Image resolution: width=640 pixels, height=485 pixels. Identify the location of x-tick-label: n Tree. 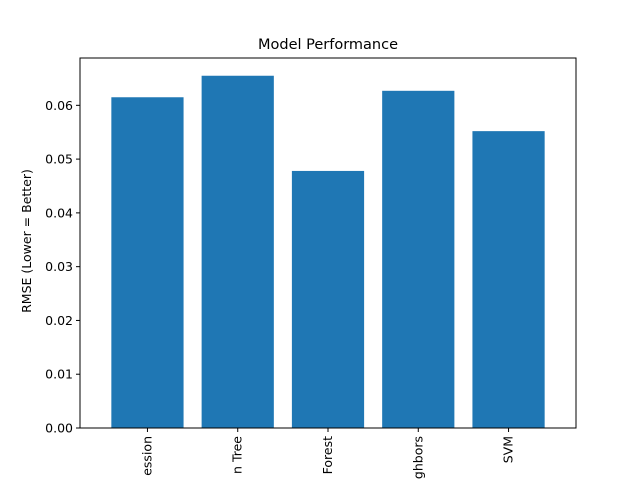
(237, 455).